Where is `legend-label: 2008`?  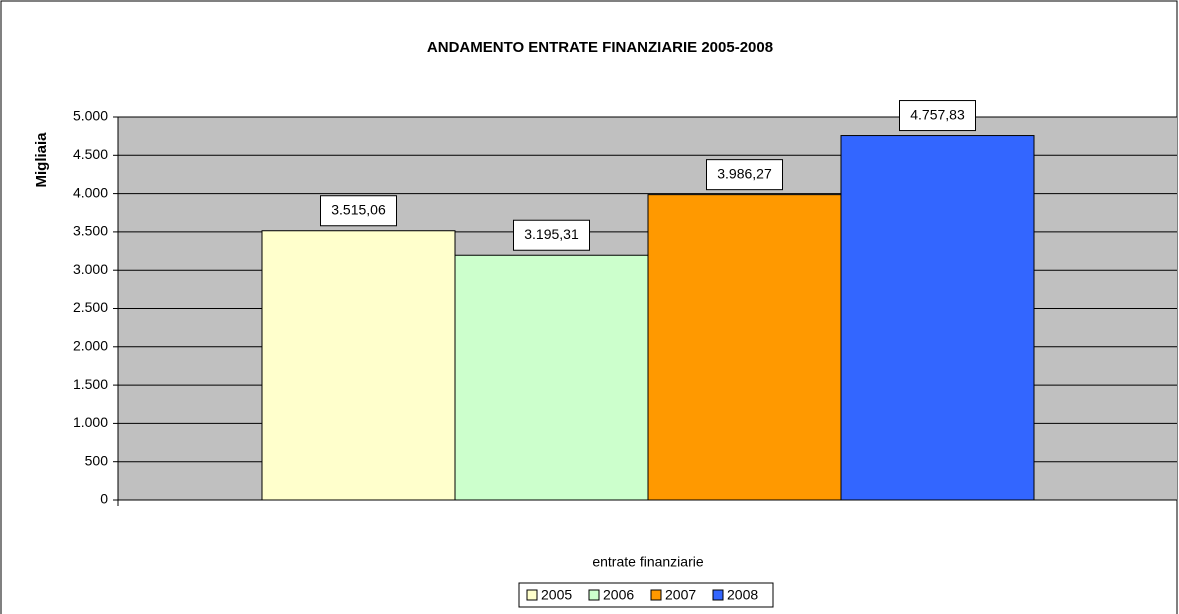 legend-label: 2008 is located at coordinates (742, 595).